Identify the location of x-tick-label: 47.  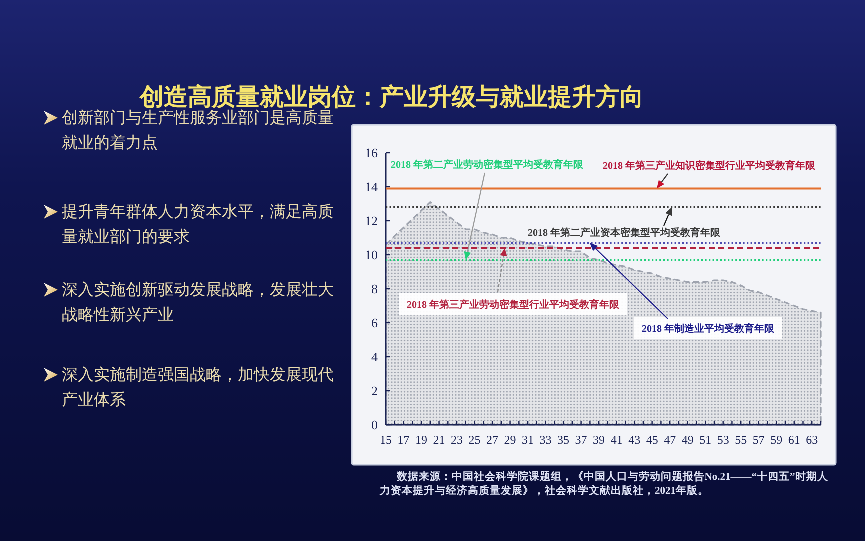
(670, 440).